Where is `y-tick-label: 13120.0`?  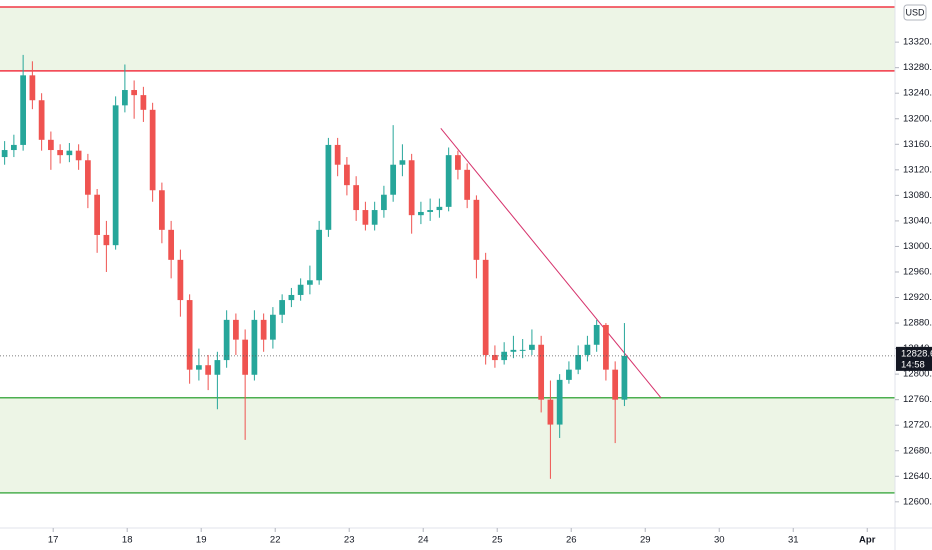 y-tick-label: 13120.0 is located at coordinates (917, 169).